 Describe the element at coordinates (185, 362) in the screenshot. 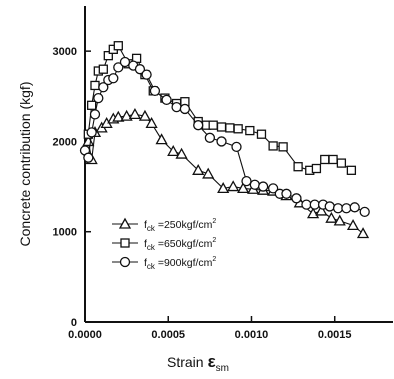

I see `x-axis-label-text: Strain` at that location.